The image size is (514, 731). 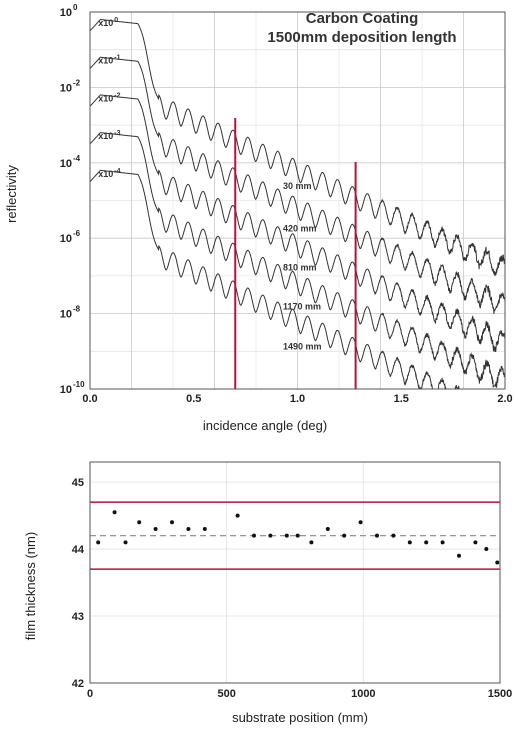 What do you see at coordinates (504, 399) in the screenshot?
I see `x-tick-label: 2.0` at bounding box center [504, 399].